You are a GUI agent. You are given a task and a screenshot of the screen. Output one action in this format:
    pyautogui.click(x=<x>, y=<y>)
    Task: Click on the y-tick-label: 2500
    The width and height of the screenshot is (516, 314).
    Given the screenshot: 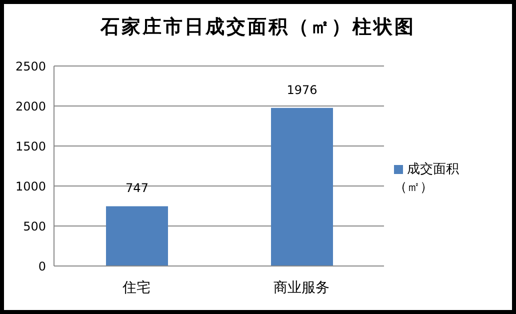 What is the action you would take?
    pyautogui.click(x=30, y=66)
    